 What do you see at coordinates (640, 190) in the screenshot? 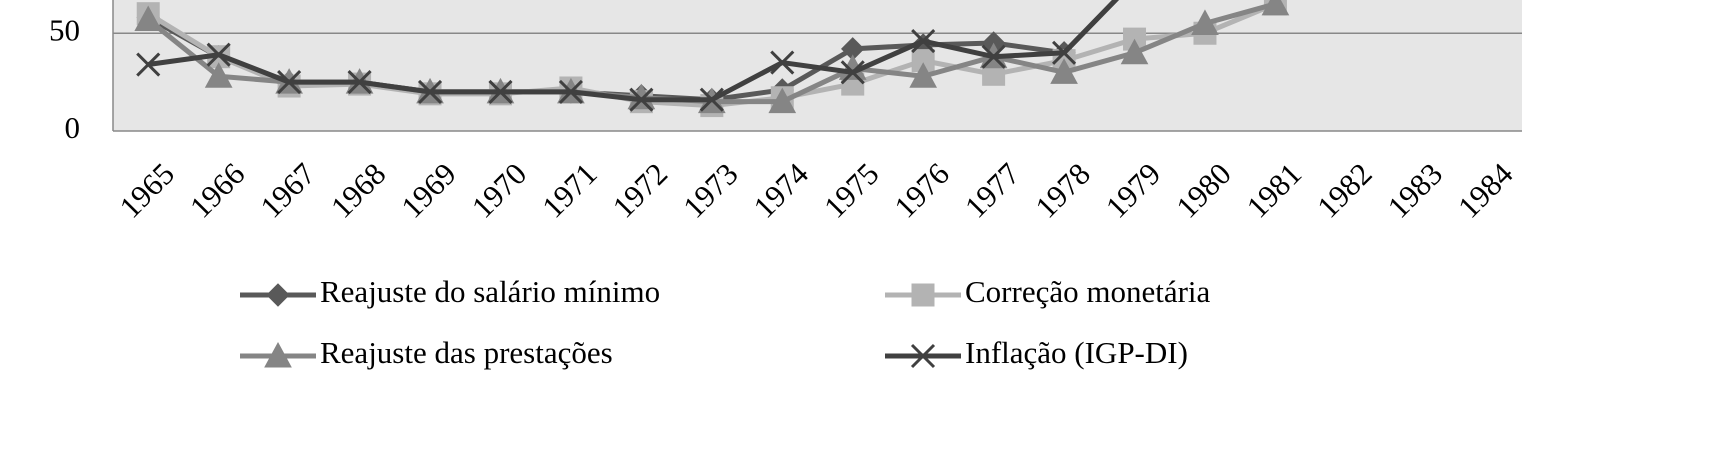
I see `x-tick-label: 1972` at bounding box center [640, 190].